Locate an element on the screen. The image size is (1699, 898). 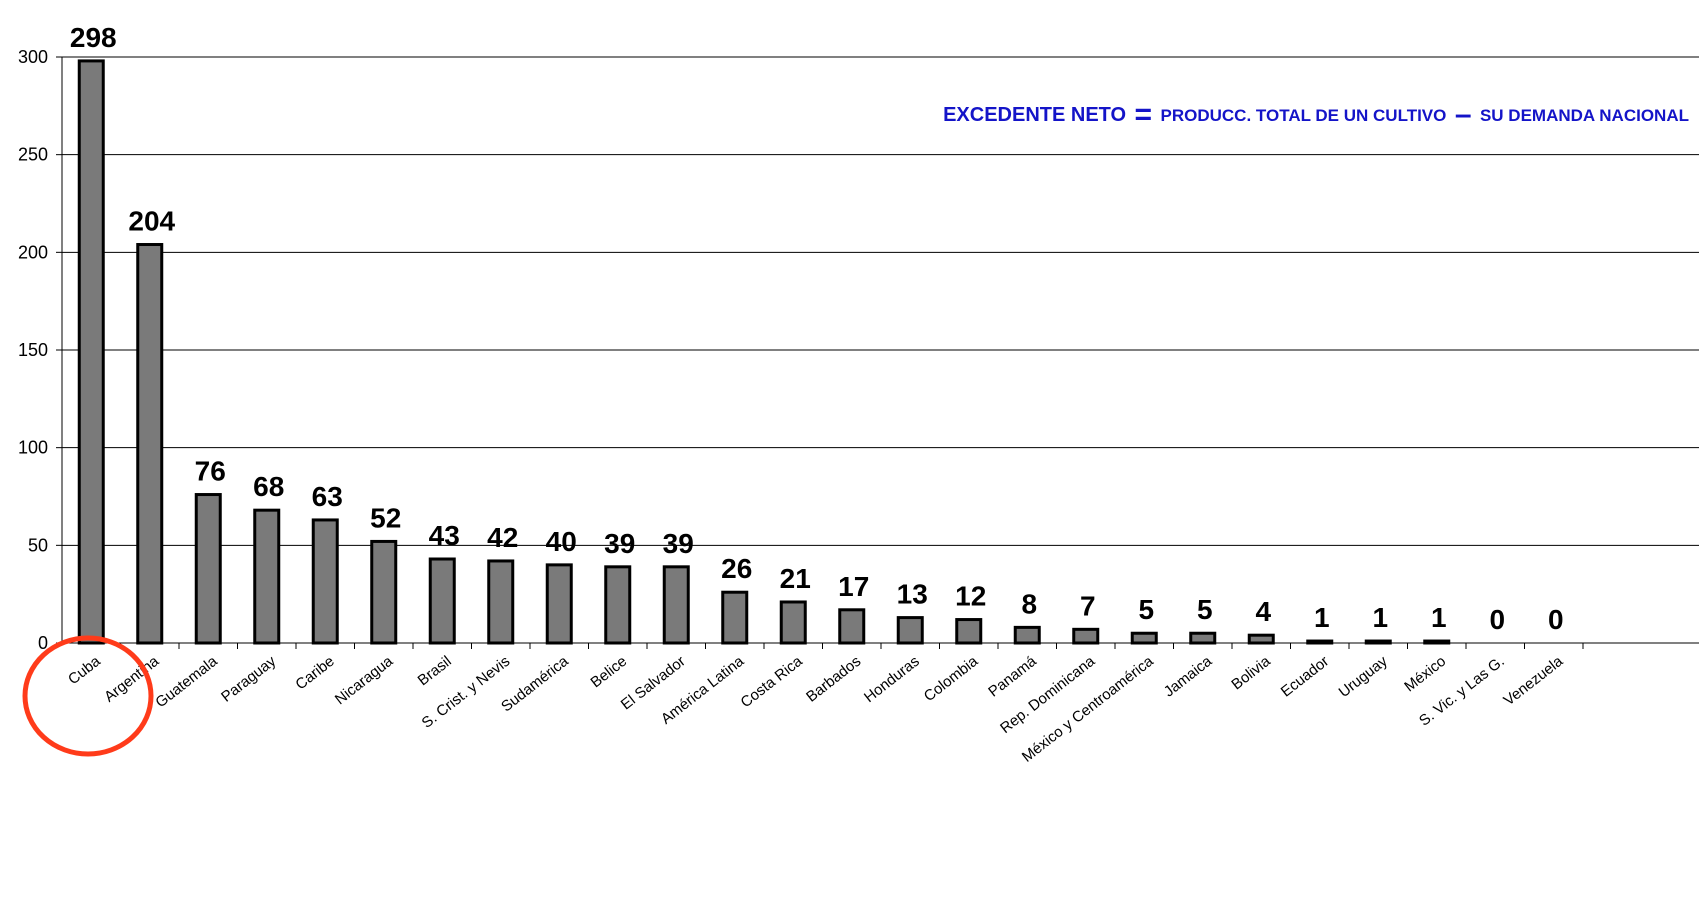
y-tick-label: 150 is located at coordinates (33, 350).